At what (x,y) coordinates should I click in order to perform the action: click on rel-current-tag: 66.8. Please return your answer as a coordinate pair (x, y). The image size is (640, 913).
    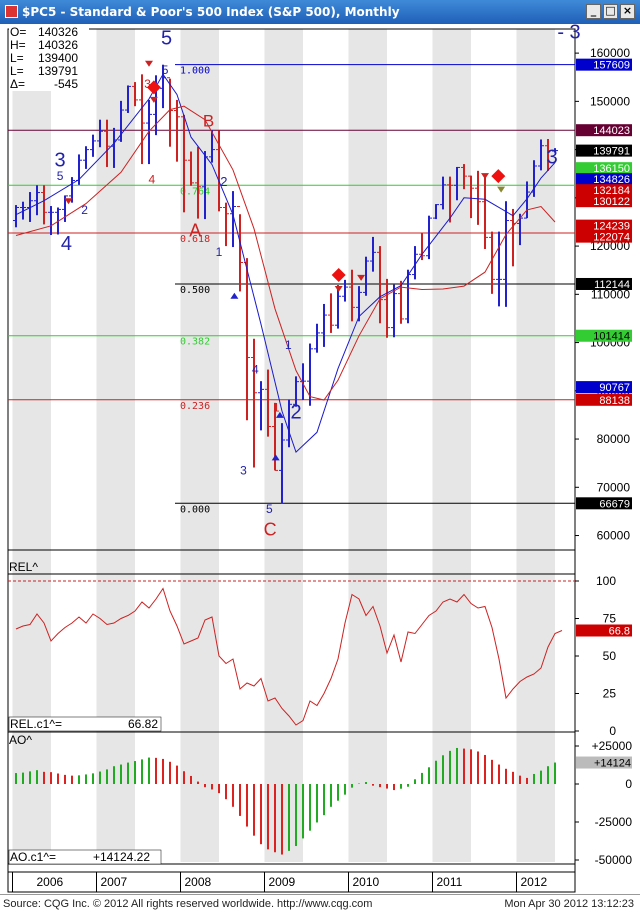
    Looking at the image, I should click on (619, 632).